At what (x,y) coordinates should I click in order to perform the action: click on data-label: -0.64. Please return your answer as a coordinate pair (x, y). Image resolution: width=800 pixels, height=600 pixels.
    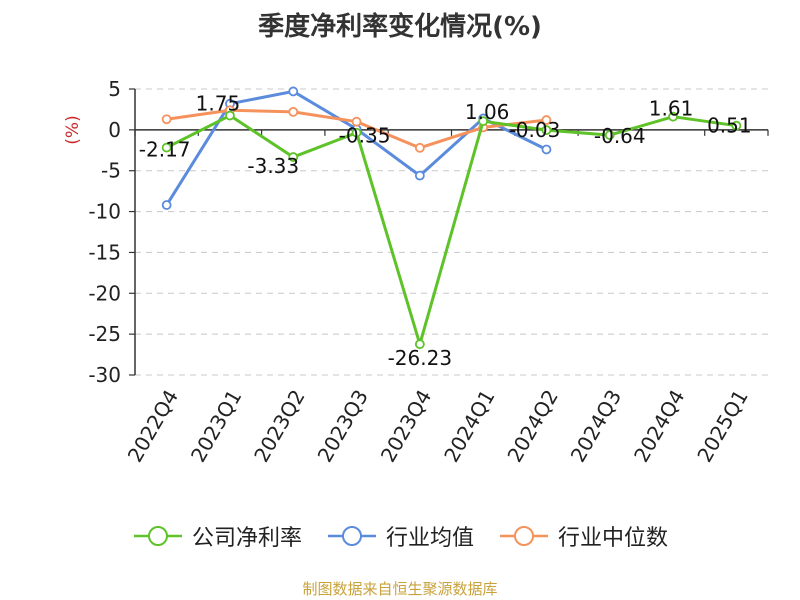
    Looking at the image, I should click on (620, 136).